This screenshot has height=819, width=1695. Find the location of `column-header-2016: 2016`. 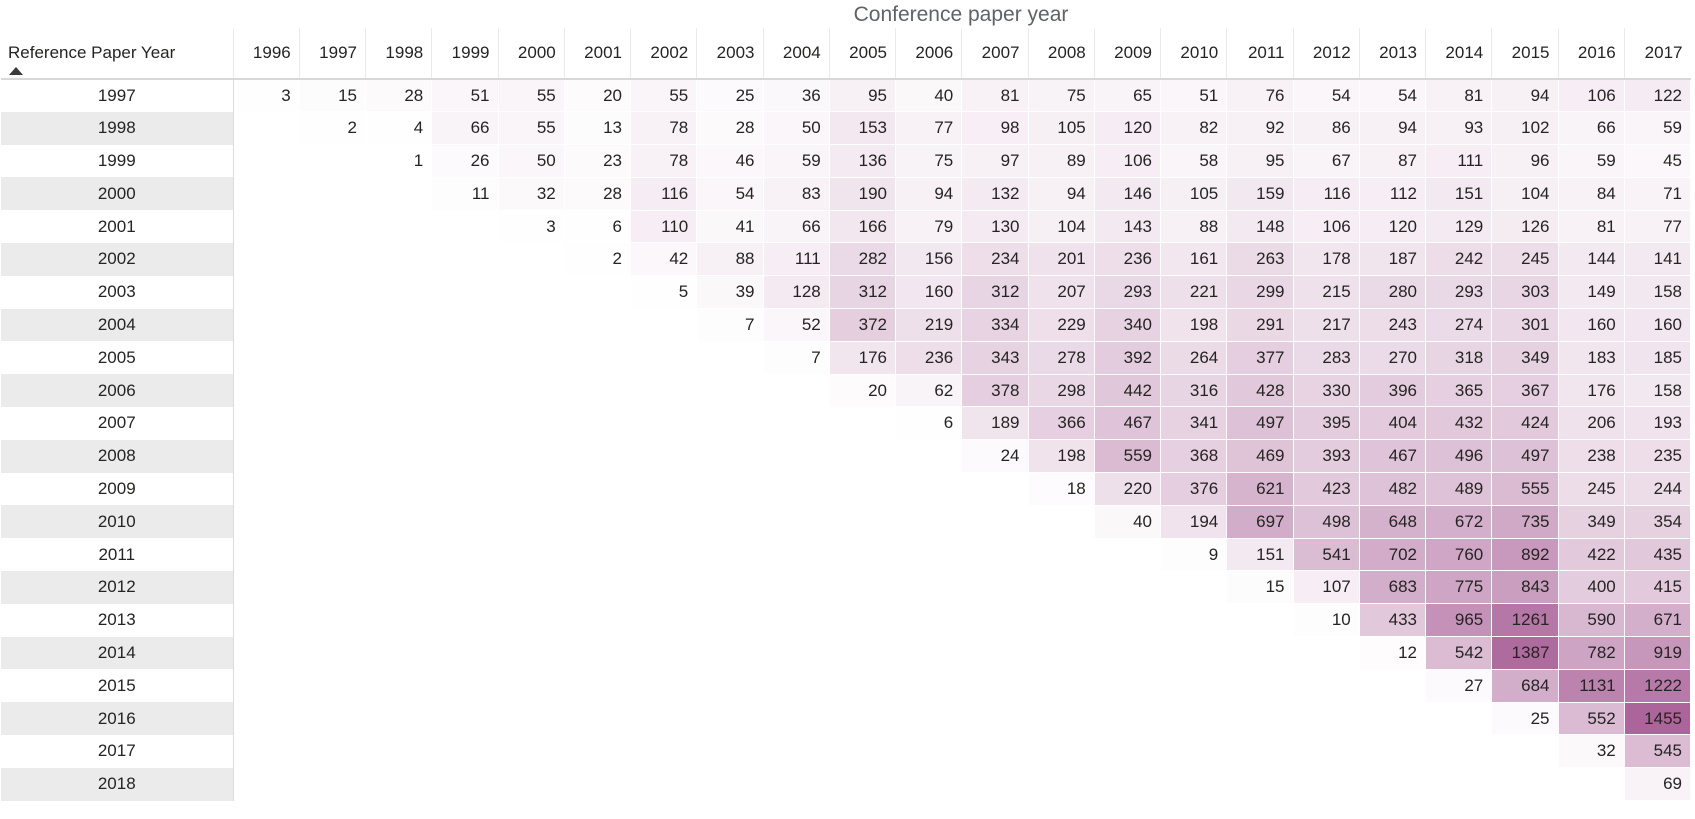

column-header-2016: 2016 is located at coordinates (1591, 54).